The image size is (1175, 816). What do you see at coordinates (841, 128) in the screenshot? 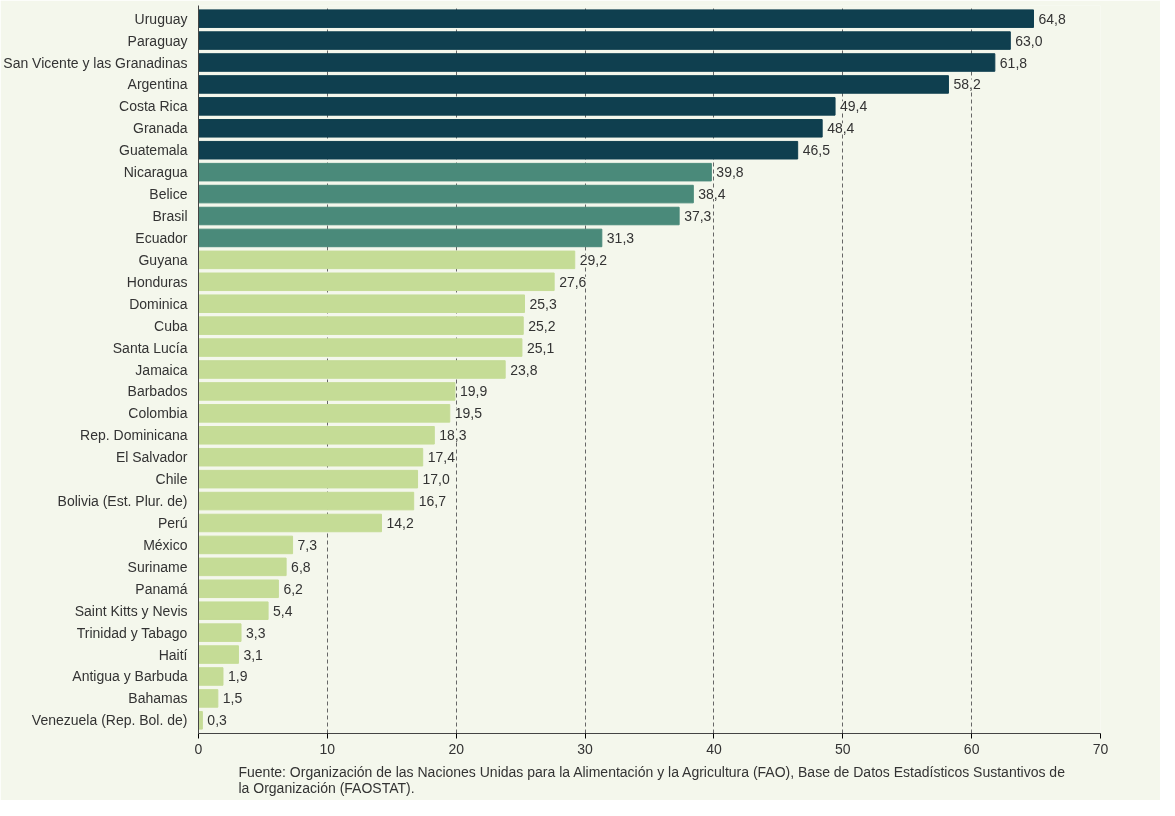
I see `data-label: 48,4` at bounding box center [841, 128].